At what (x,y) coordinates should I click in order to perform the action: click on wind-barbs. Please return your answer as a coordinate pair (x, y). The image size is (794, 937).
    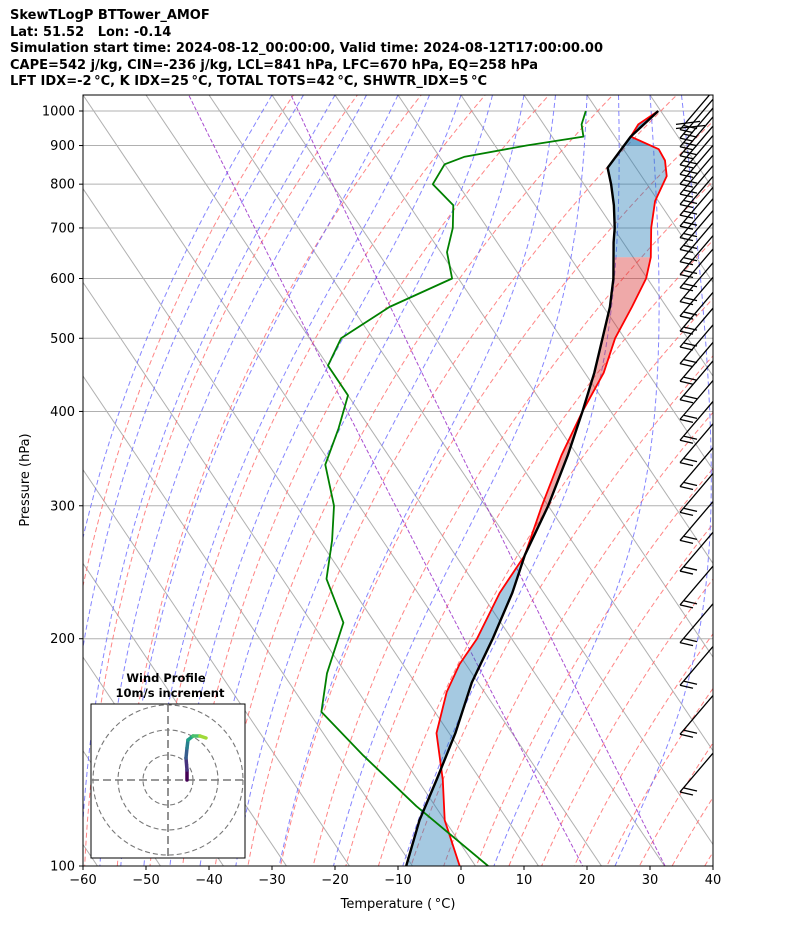
    Looking at the image, I should click on (694, 445).